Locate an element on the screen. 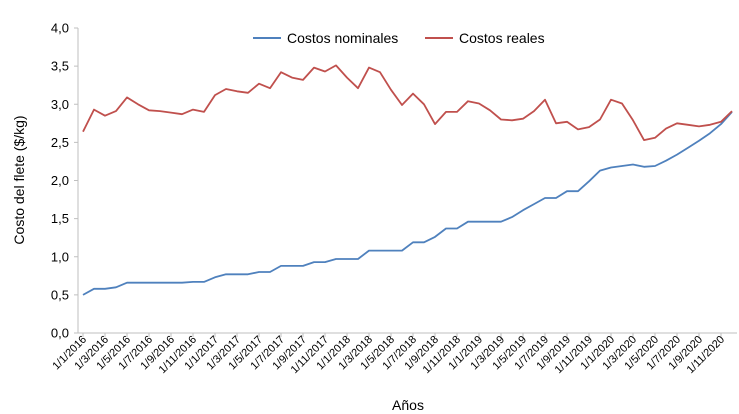 Image resolution: width=739 pixels, height=414 pixels. x-axis-title: Años is located at coordinates (408, 405).